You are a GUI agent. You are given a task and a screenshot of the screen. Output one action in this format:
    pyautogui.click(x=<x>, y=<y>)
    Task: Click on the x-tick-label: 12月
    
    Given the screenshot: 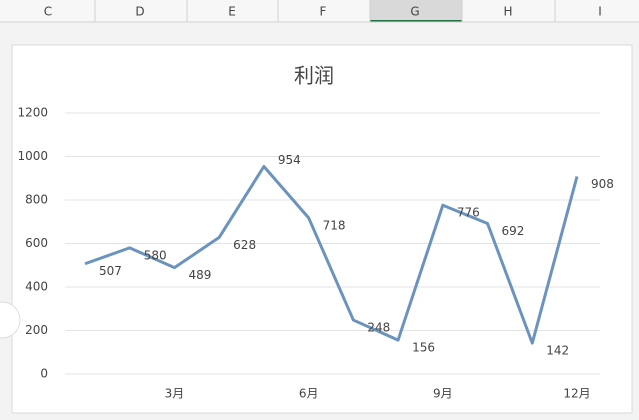 What is the action you would take?
    pyautogui.click(x=576, y=394)
    